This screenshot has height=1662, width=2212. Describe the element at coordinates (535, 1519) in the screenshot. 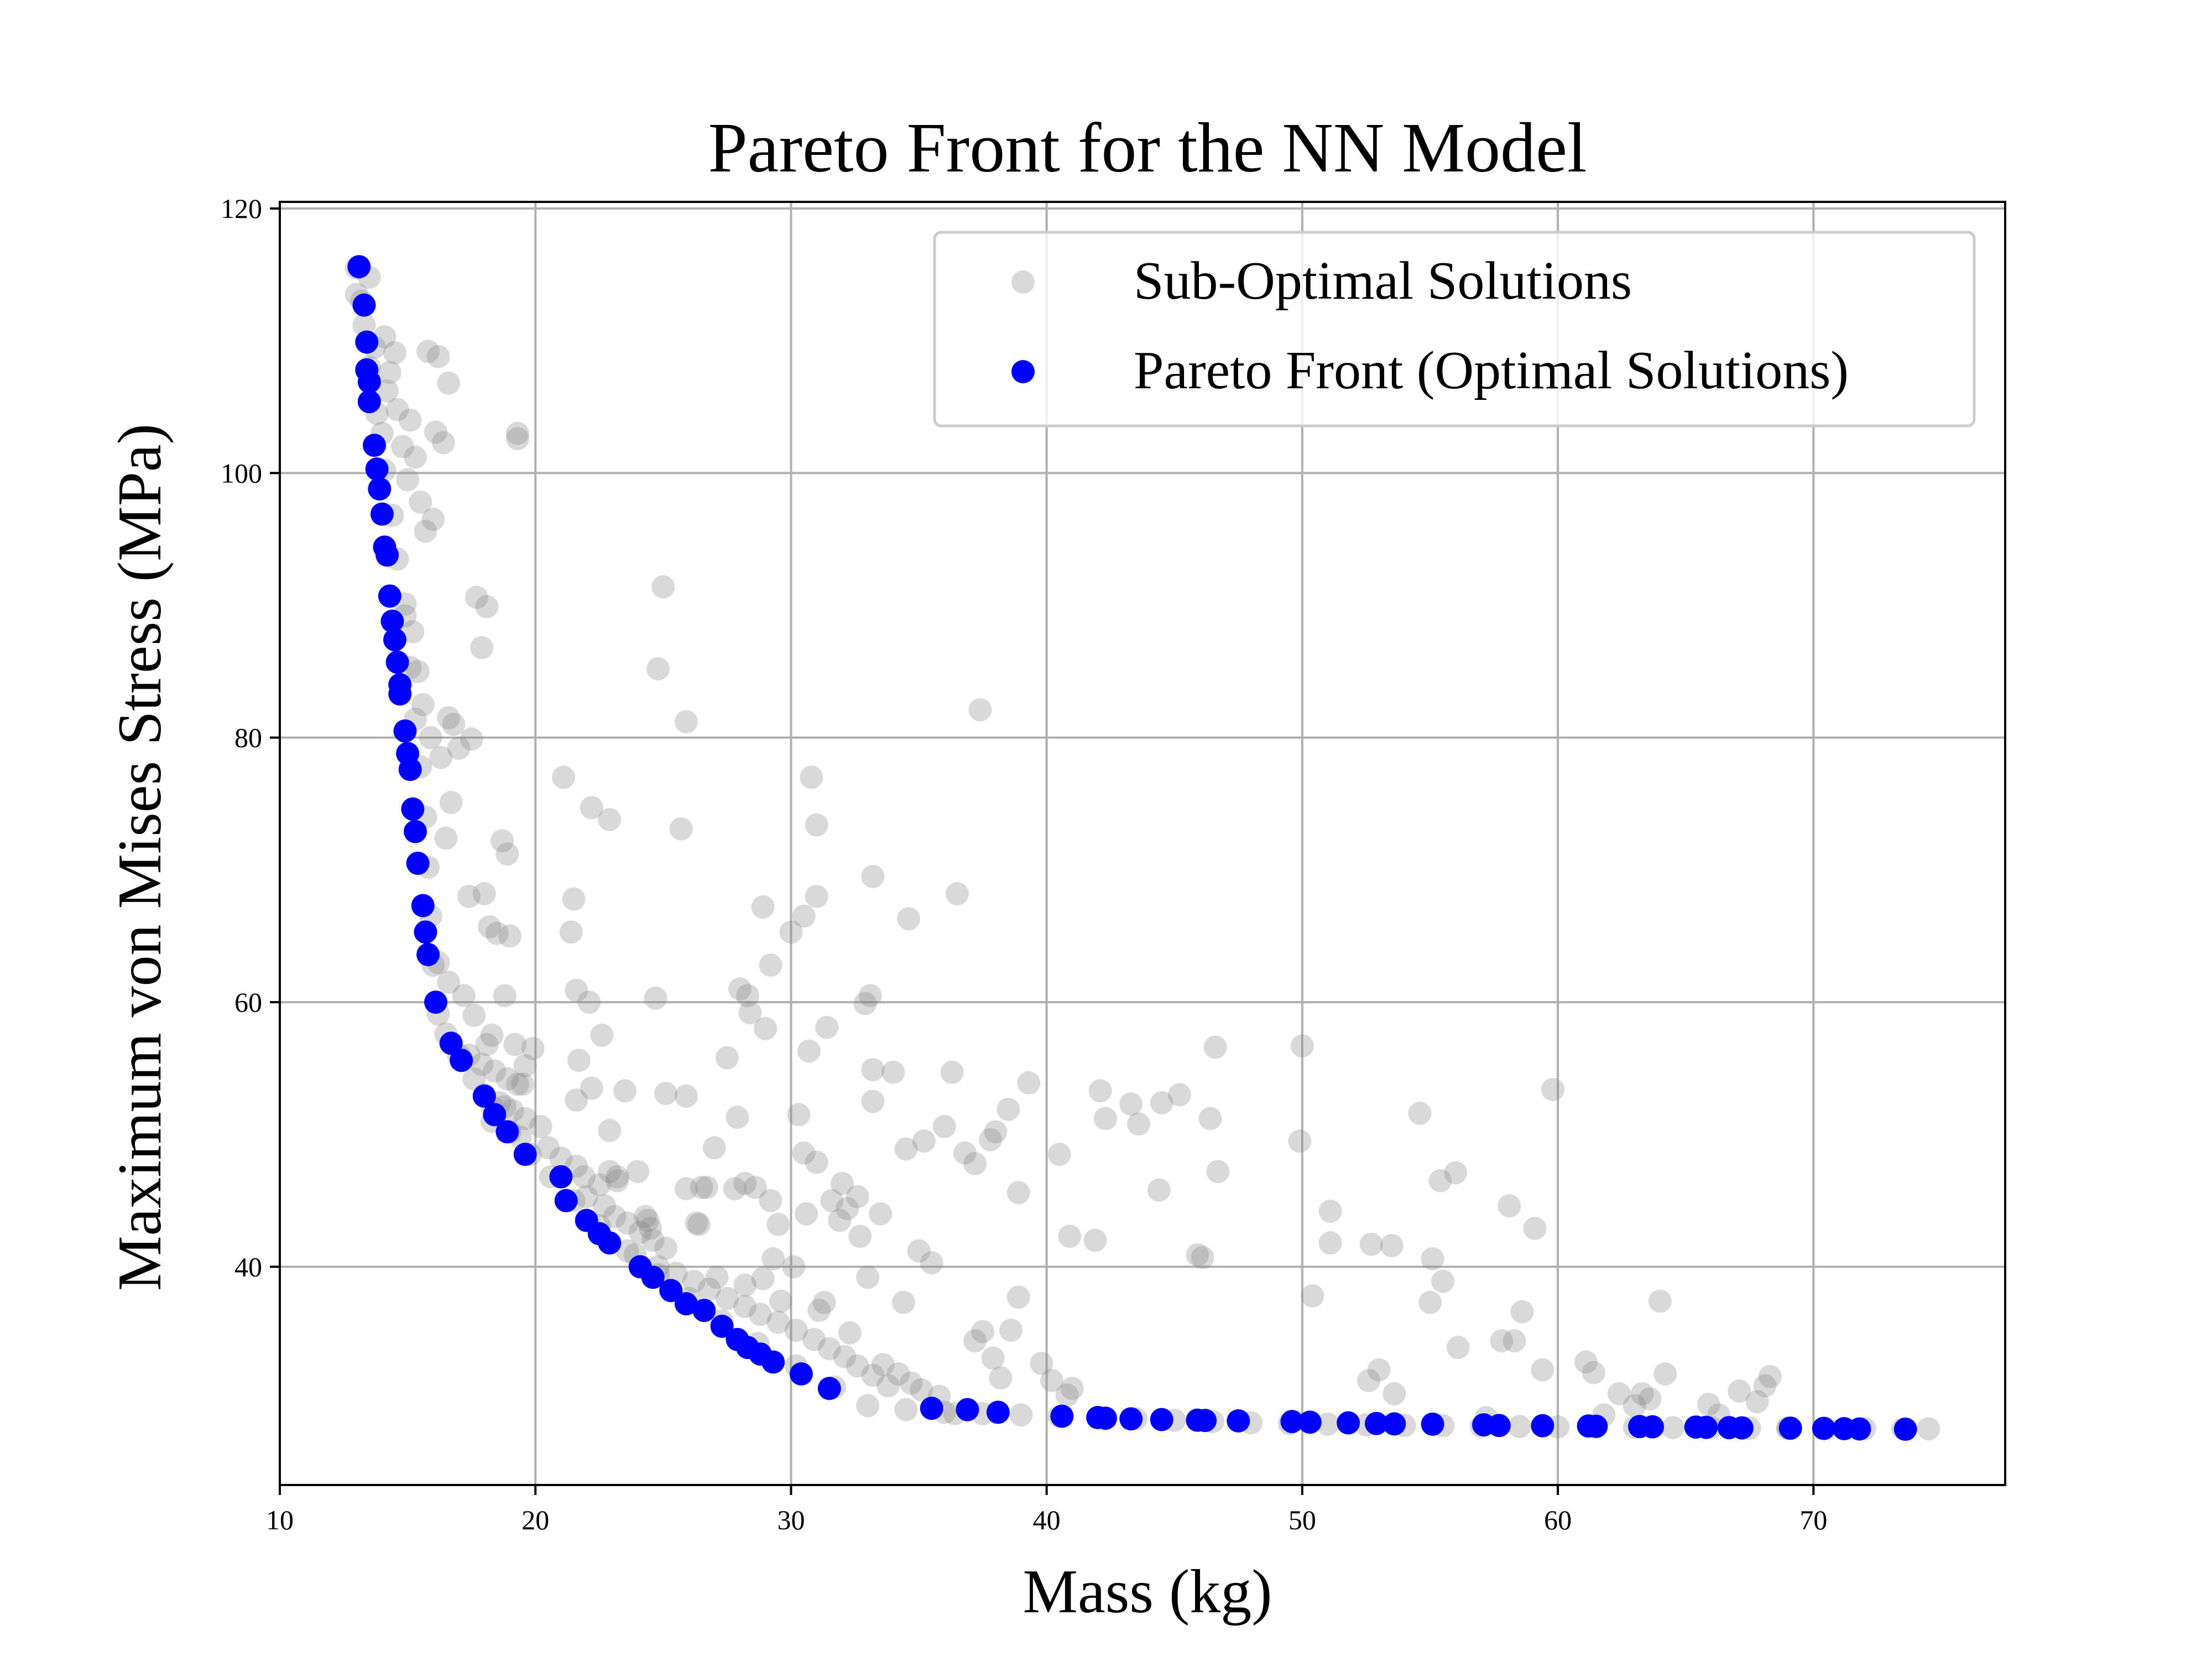

I see `x-tick-label: 20` at that location.